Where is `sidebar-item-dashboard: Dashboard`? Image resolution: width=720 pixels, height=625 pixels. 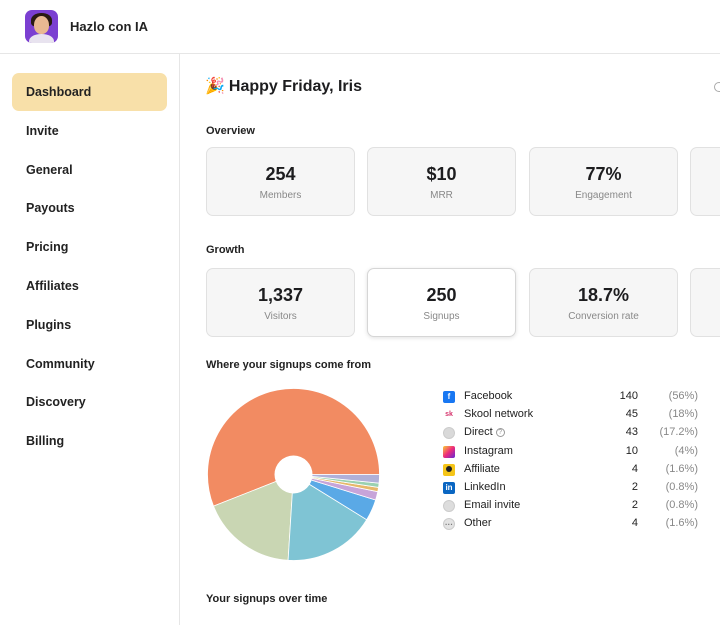
sidebar-item-dashboard: Dashboard is located at coordinates (89, 92).